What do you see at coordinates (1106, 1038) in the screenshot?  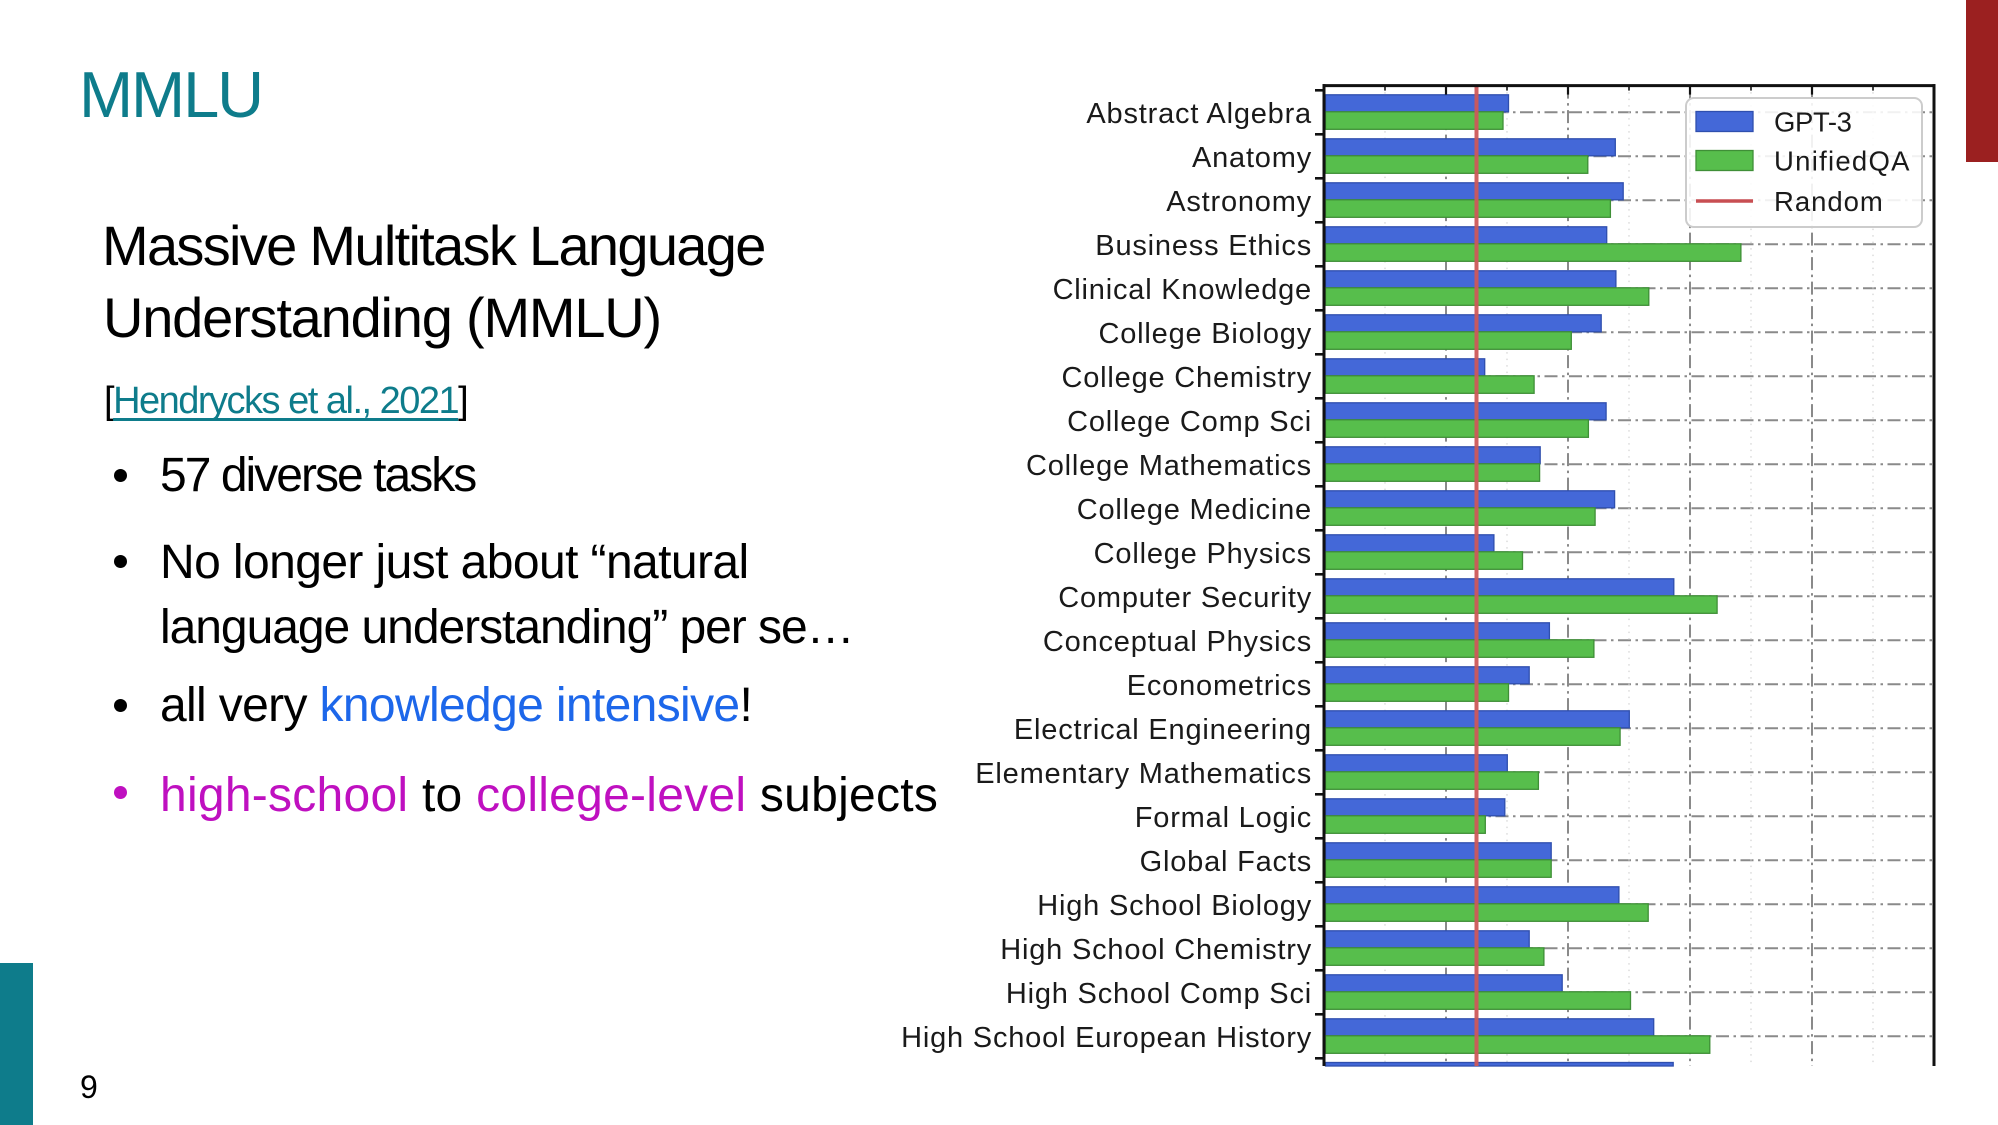 I see `svg-text: High School European History` at bounding box center [1106, 1038].